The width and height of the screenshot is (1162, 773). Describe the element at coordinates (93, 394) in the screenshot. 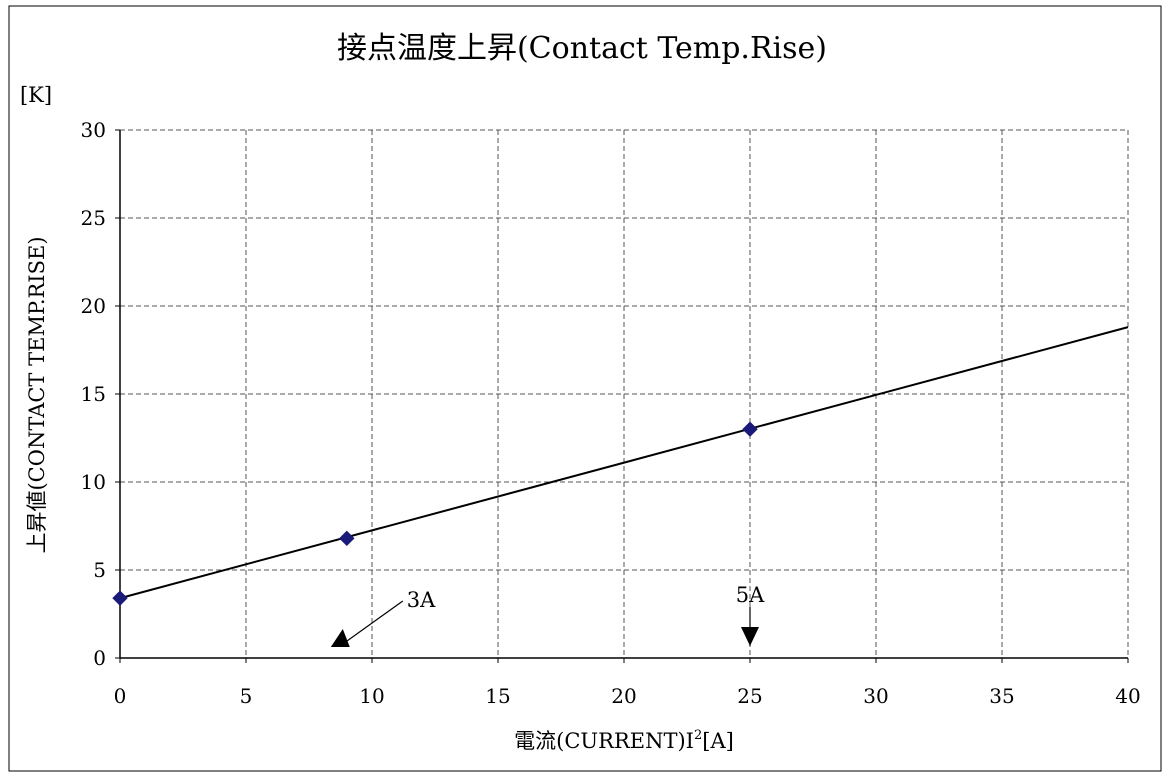

I see `y-tick-label: 15` at that location.